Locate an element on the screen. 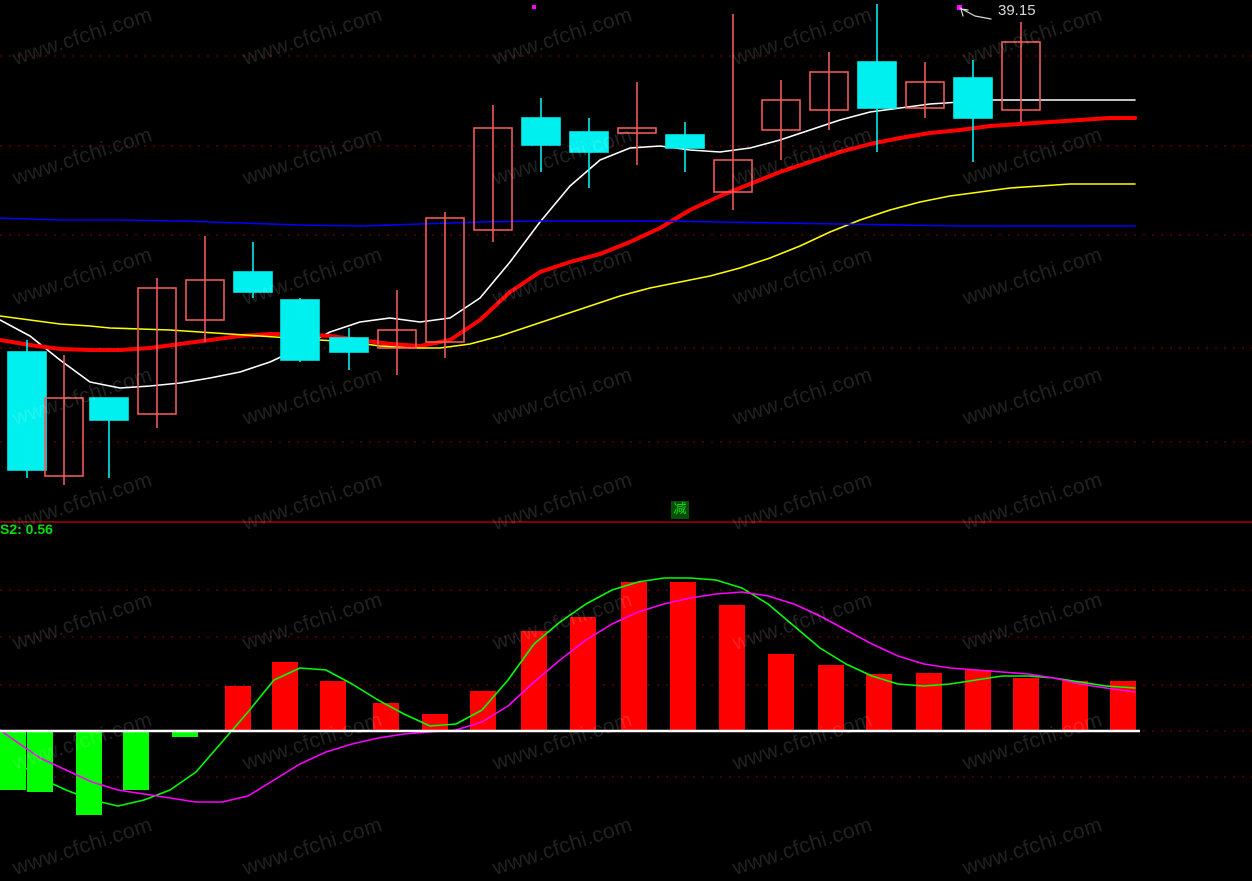 This screenshot has height=881, width=1252. high-marker-dot is located at coordinates (959, 7).